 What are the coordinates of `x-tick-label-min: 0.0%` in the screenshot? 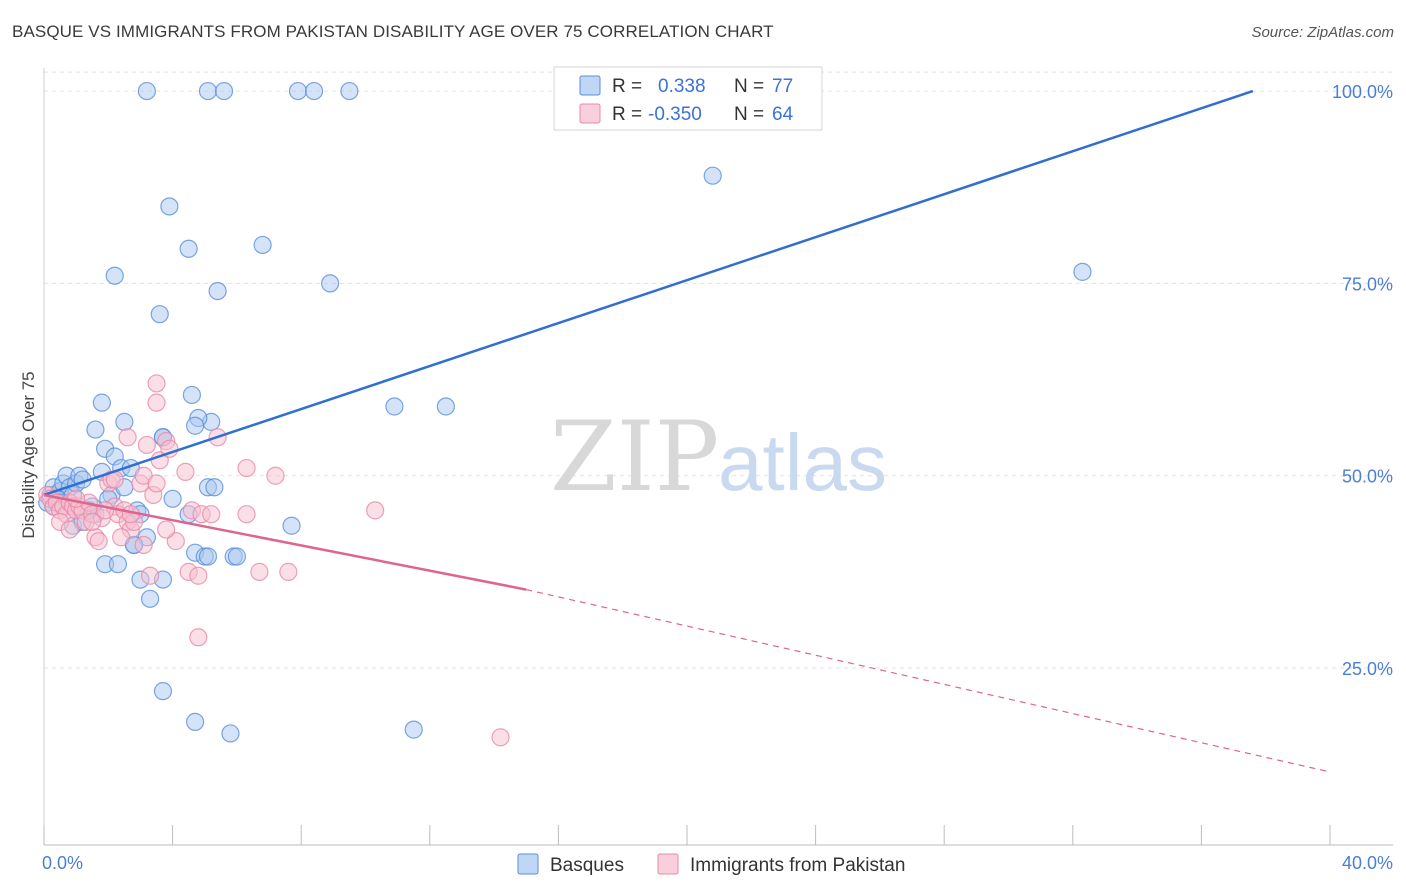 It's located at (62, 863).